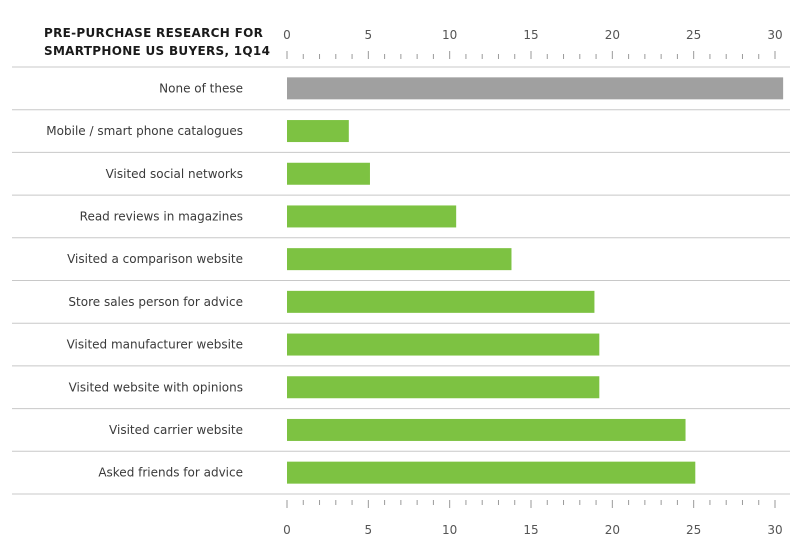  I want to click on category-label: Visited social networks, so click(174, 174).